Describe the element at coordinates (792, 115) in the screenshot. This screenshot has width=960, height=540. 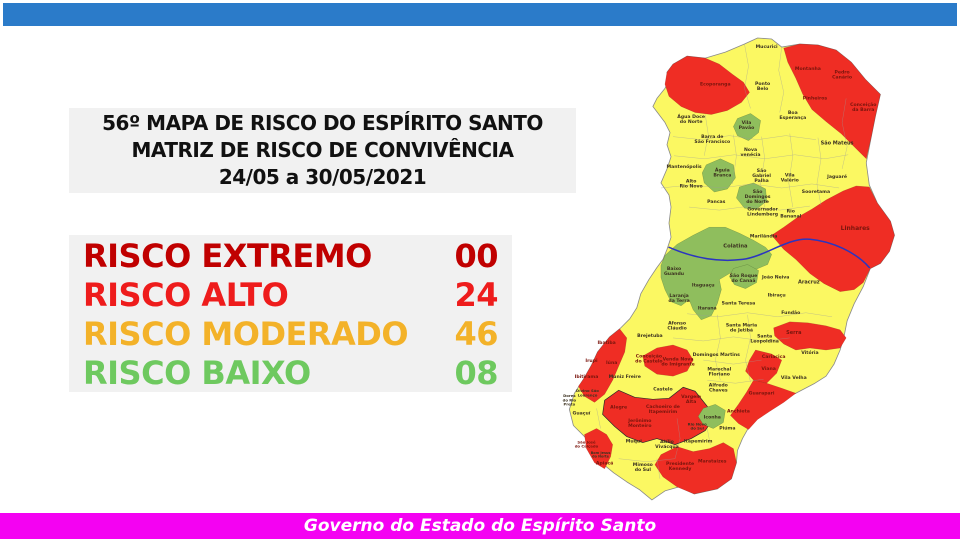
I see `municipality-label: Boa Esperança` at that location.